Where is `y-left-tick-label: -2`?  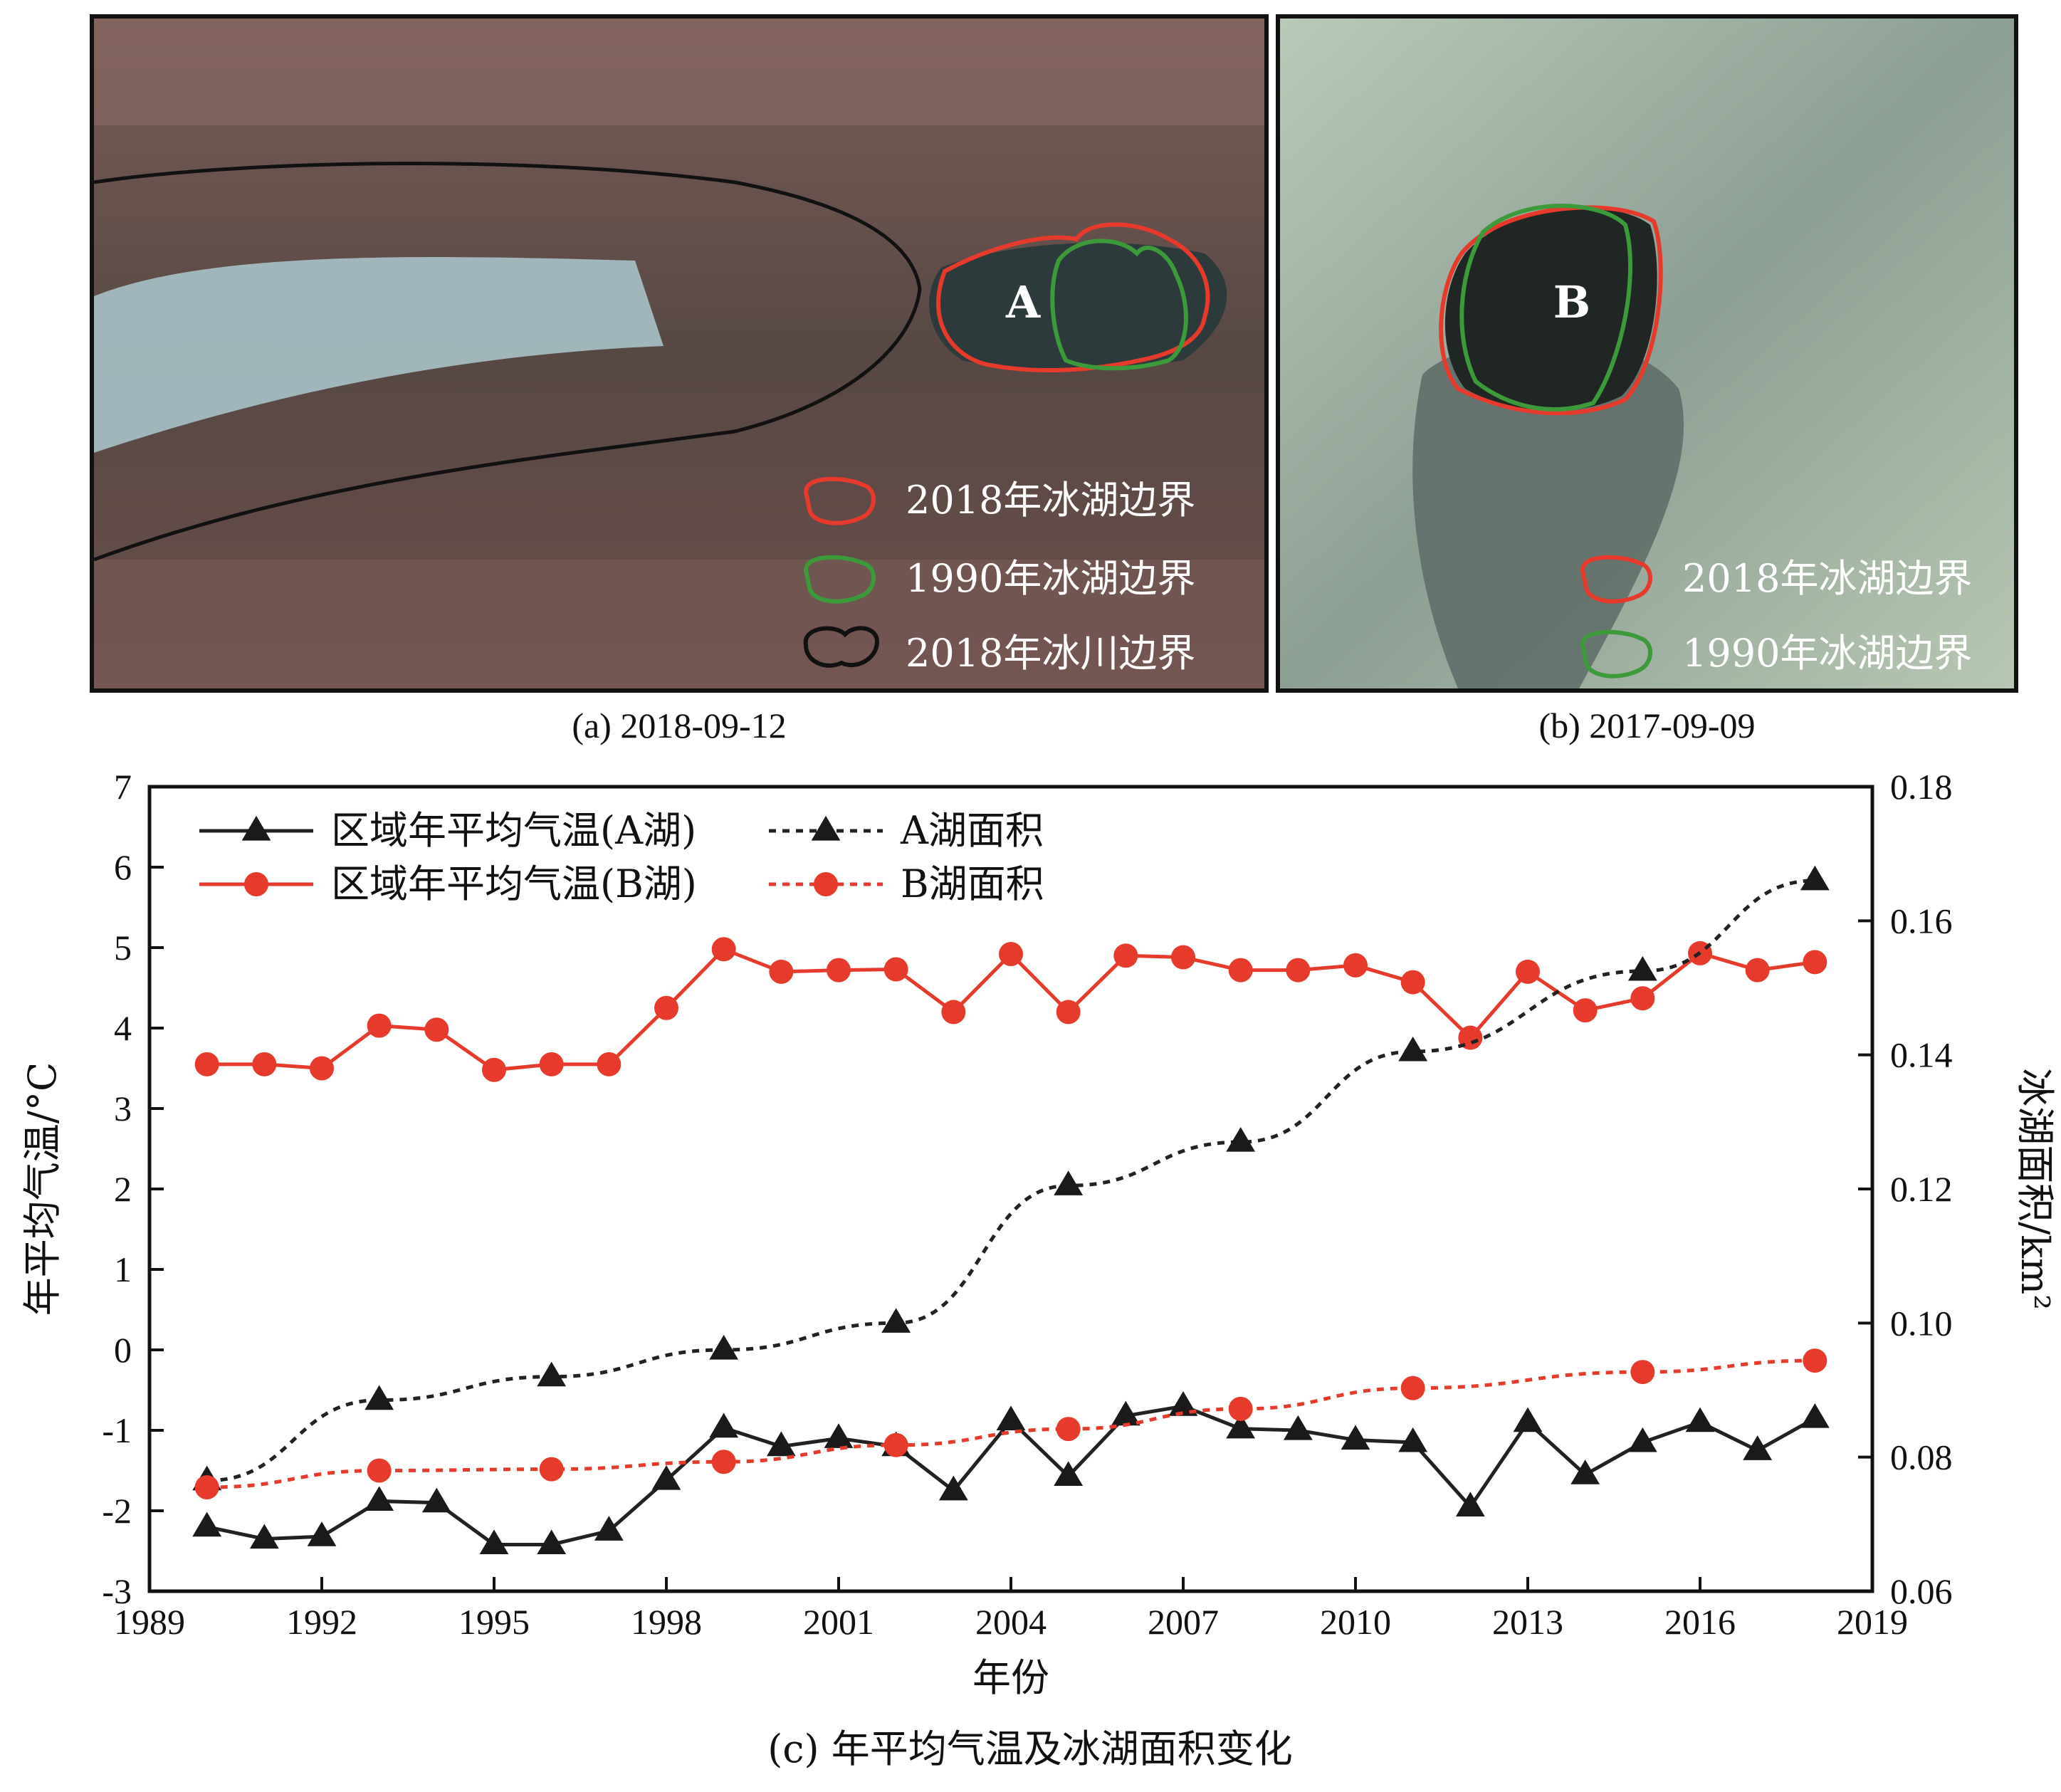
y-left-tick-label: -2 is located at coordinates (117, 1511).